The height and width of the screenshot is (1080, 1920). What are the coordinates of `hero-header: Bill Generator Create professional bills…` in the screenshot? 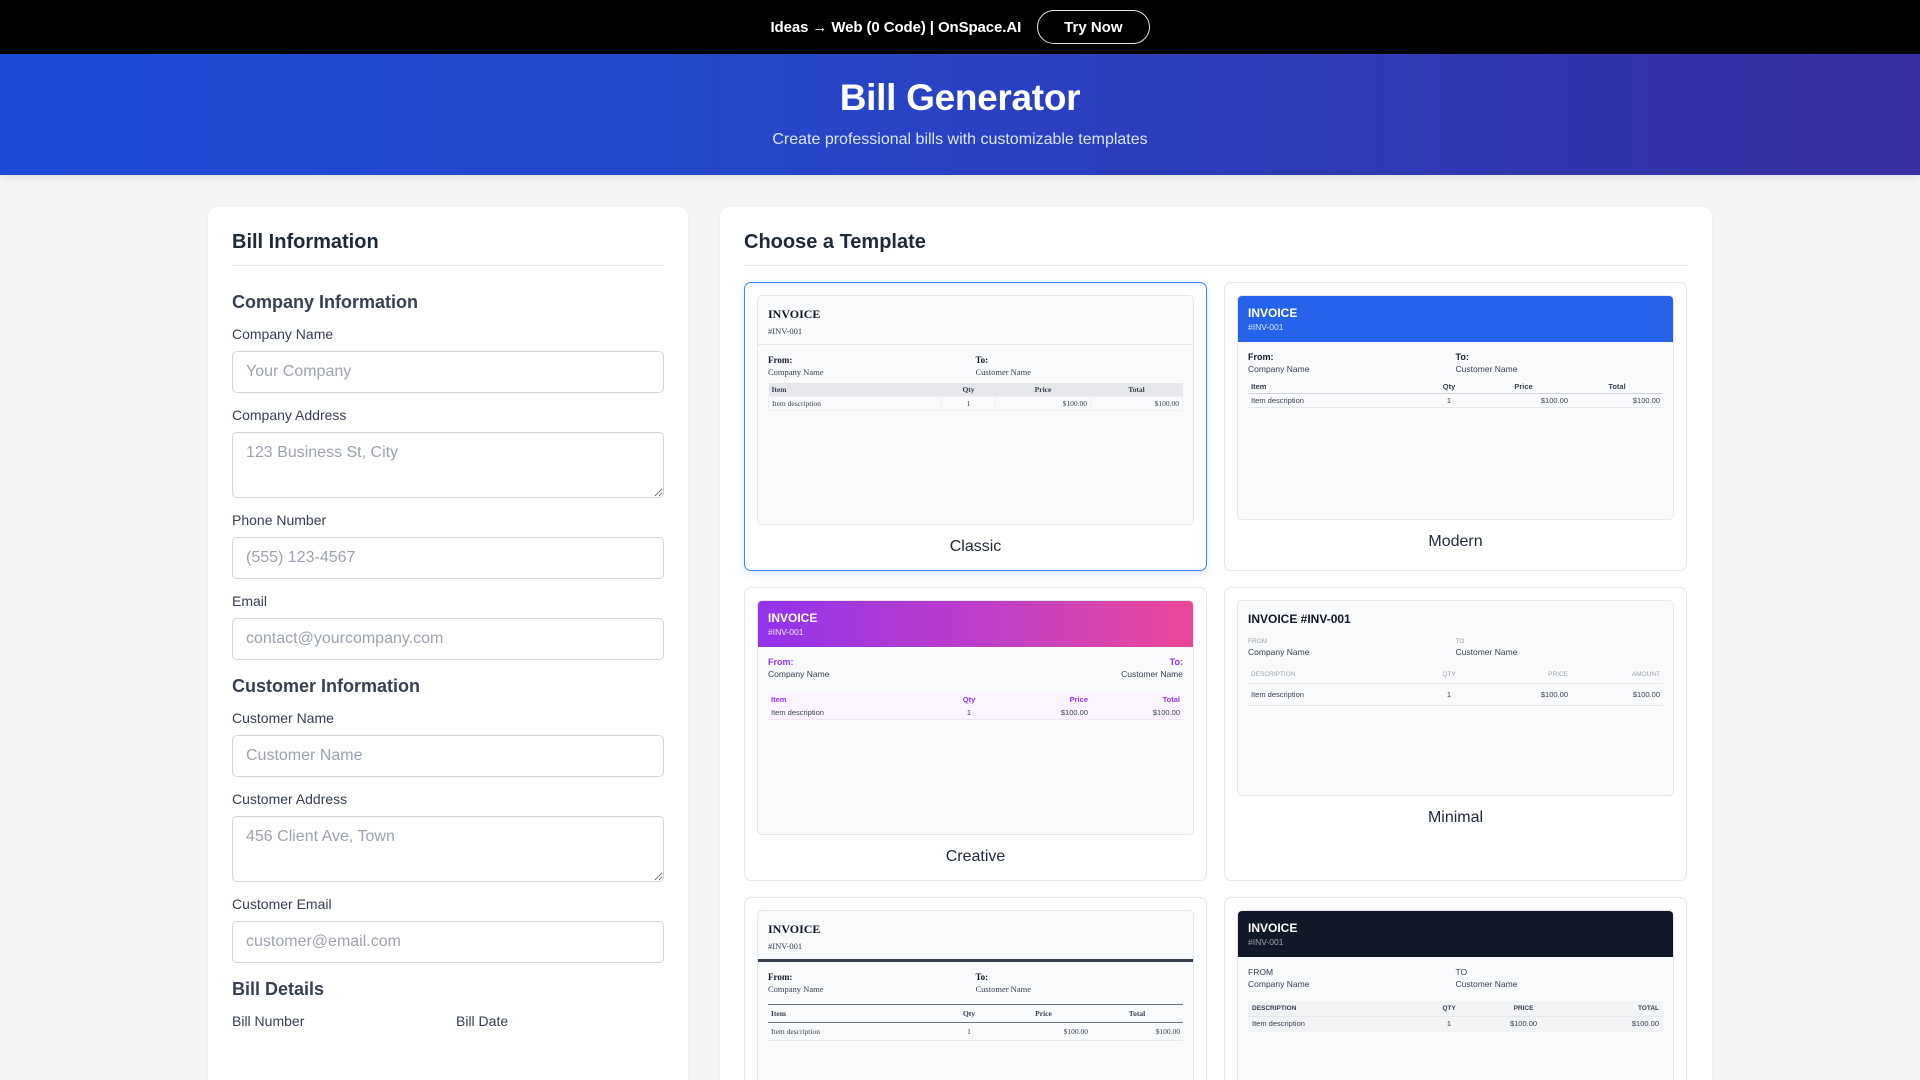 It's located at (960, 114).